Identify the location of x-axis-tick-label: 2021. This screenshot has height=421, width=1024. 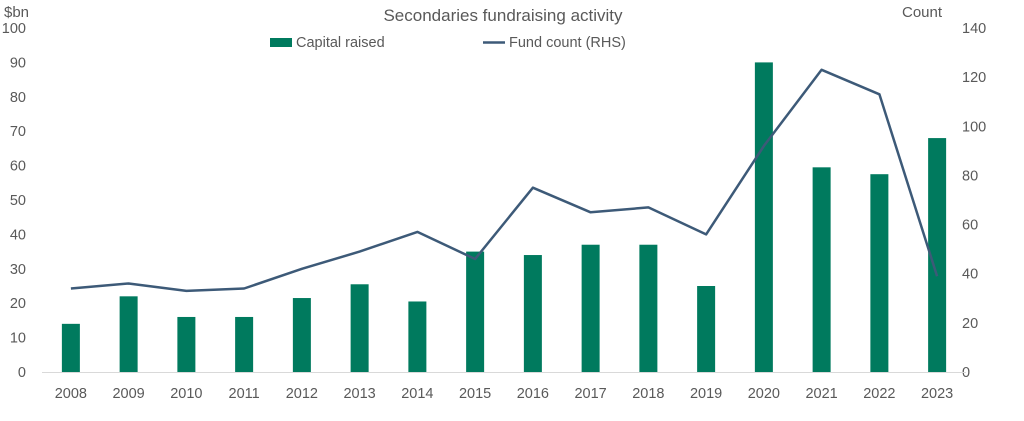
(821, 394).